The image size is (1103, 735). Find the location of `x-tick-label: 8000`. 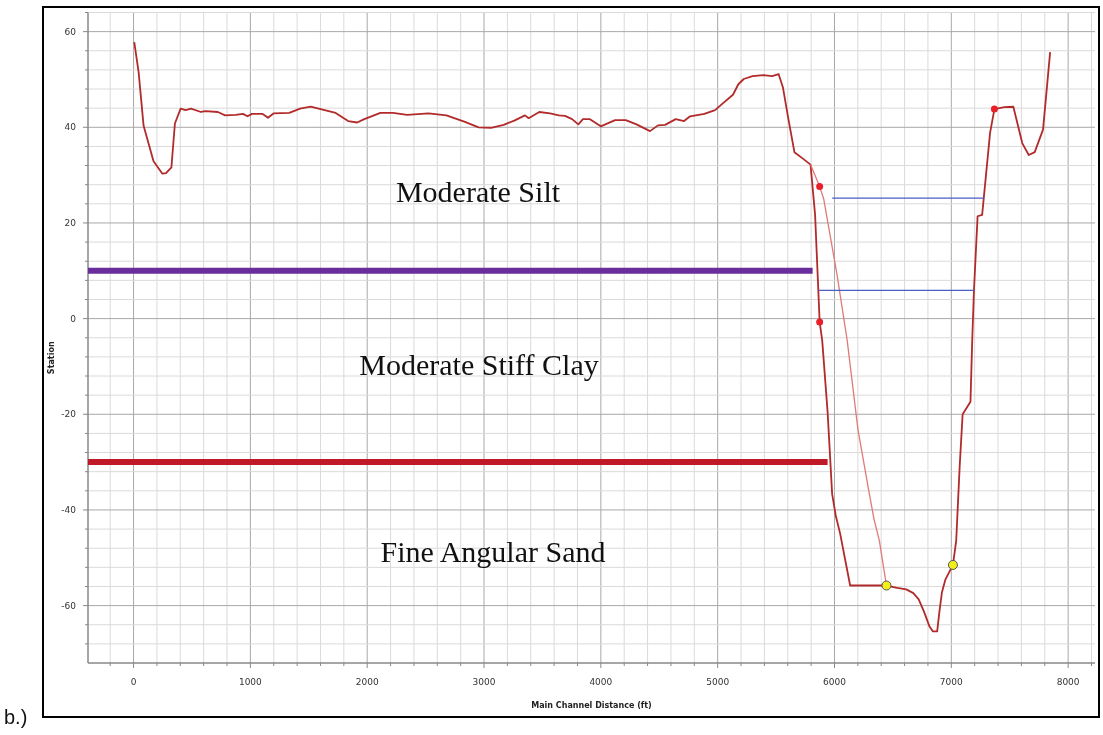

x-tick-label: 8000 is located at coordinates (1068, 682).